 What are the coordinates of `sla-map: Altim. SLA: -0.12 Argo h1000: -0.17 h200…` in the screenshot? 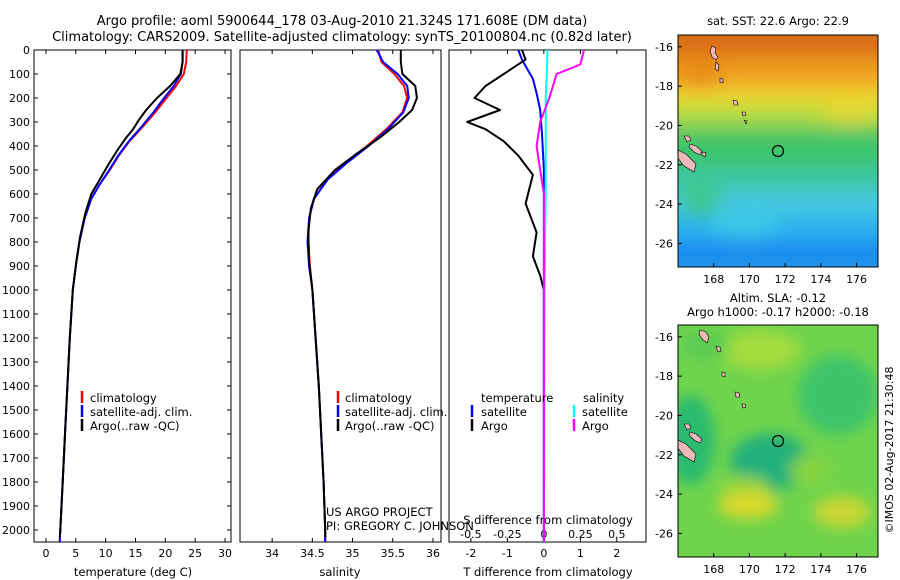 It's located at (767, 433).